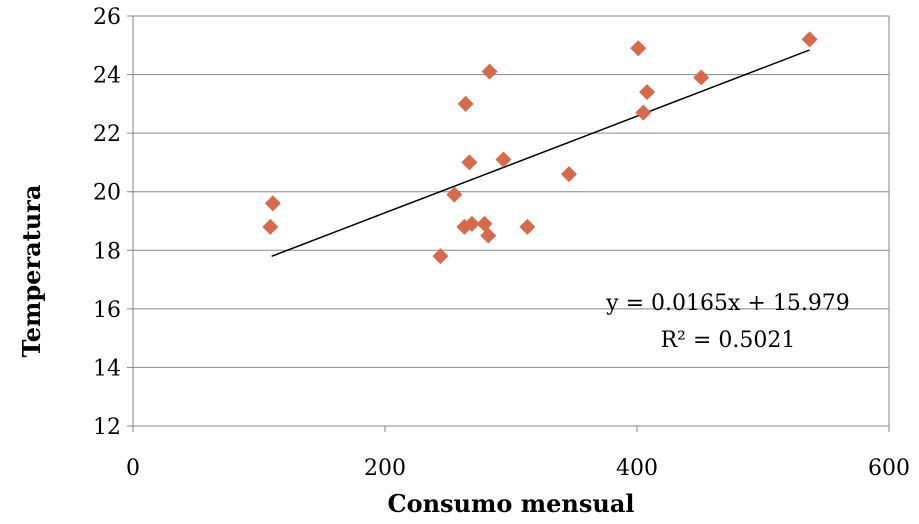 This screenshot has height=524, width=919. I want to click on x-tick-label-200: 200, so click(385, 468).